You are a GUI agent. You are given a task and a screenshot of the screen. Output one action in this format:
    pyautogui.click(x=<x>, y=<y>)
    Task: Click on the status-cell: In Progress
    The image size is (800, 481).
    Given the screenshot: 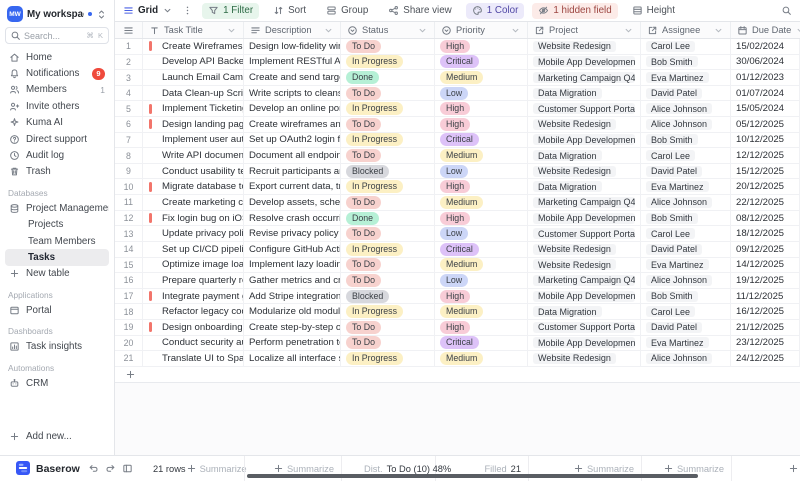 What is the action you would take?
    pyautogui.click(x=388, y=109)
    